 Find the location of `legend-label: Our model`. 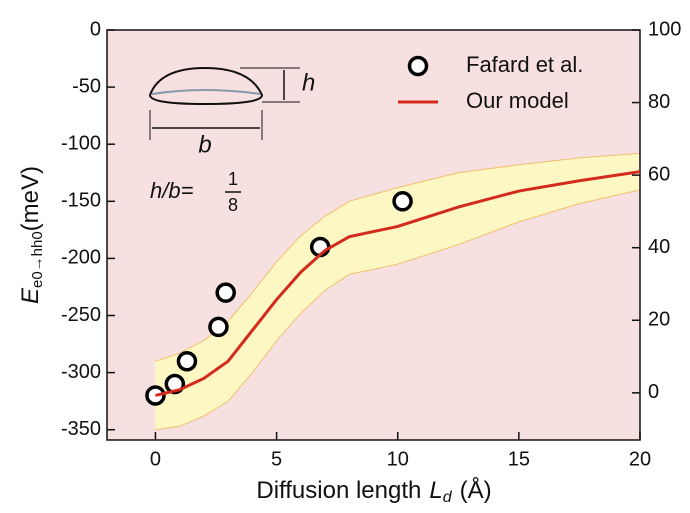

legend-label: Our model is located at coordinates (517, 100).